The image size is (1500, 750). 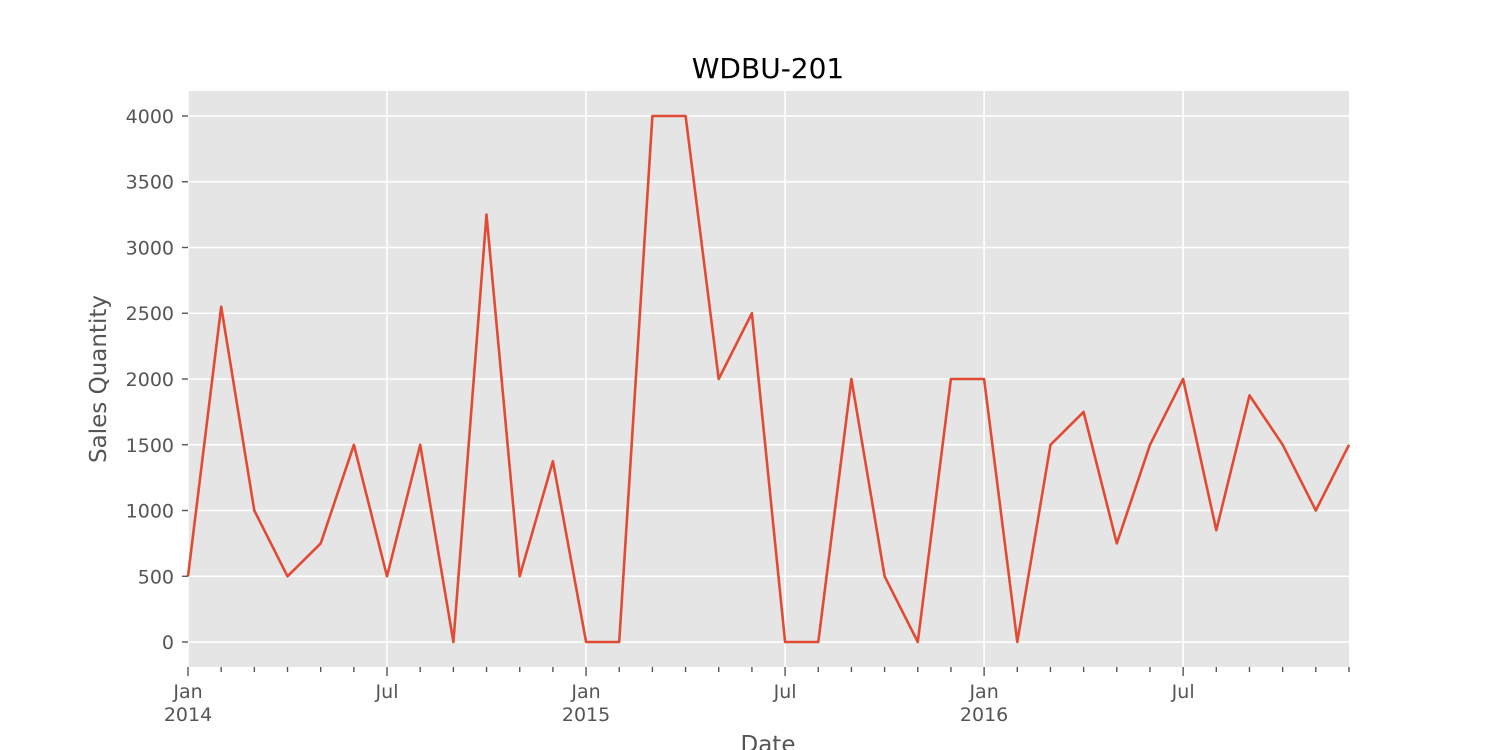 What do you see at coordinates (150, 512) in the screenshot?
I see `y-tick-label: 1000` at bounding box center [150, 512].